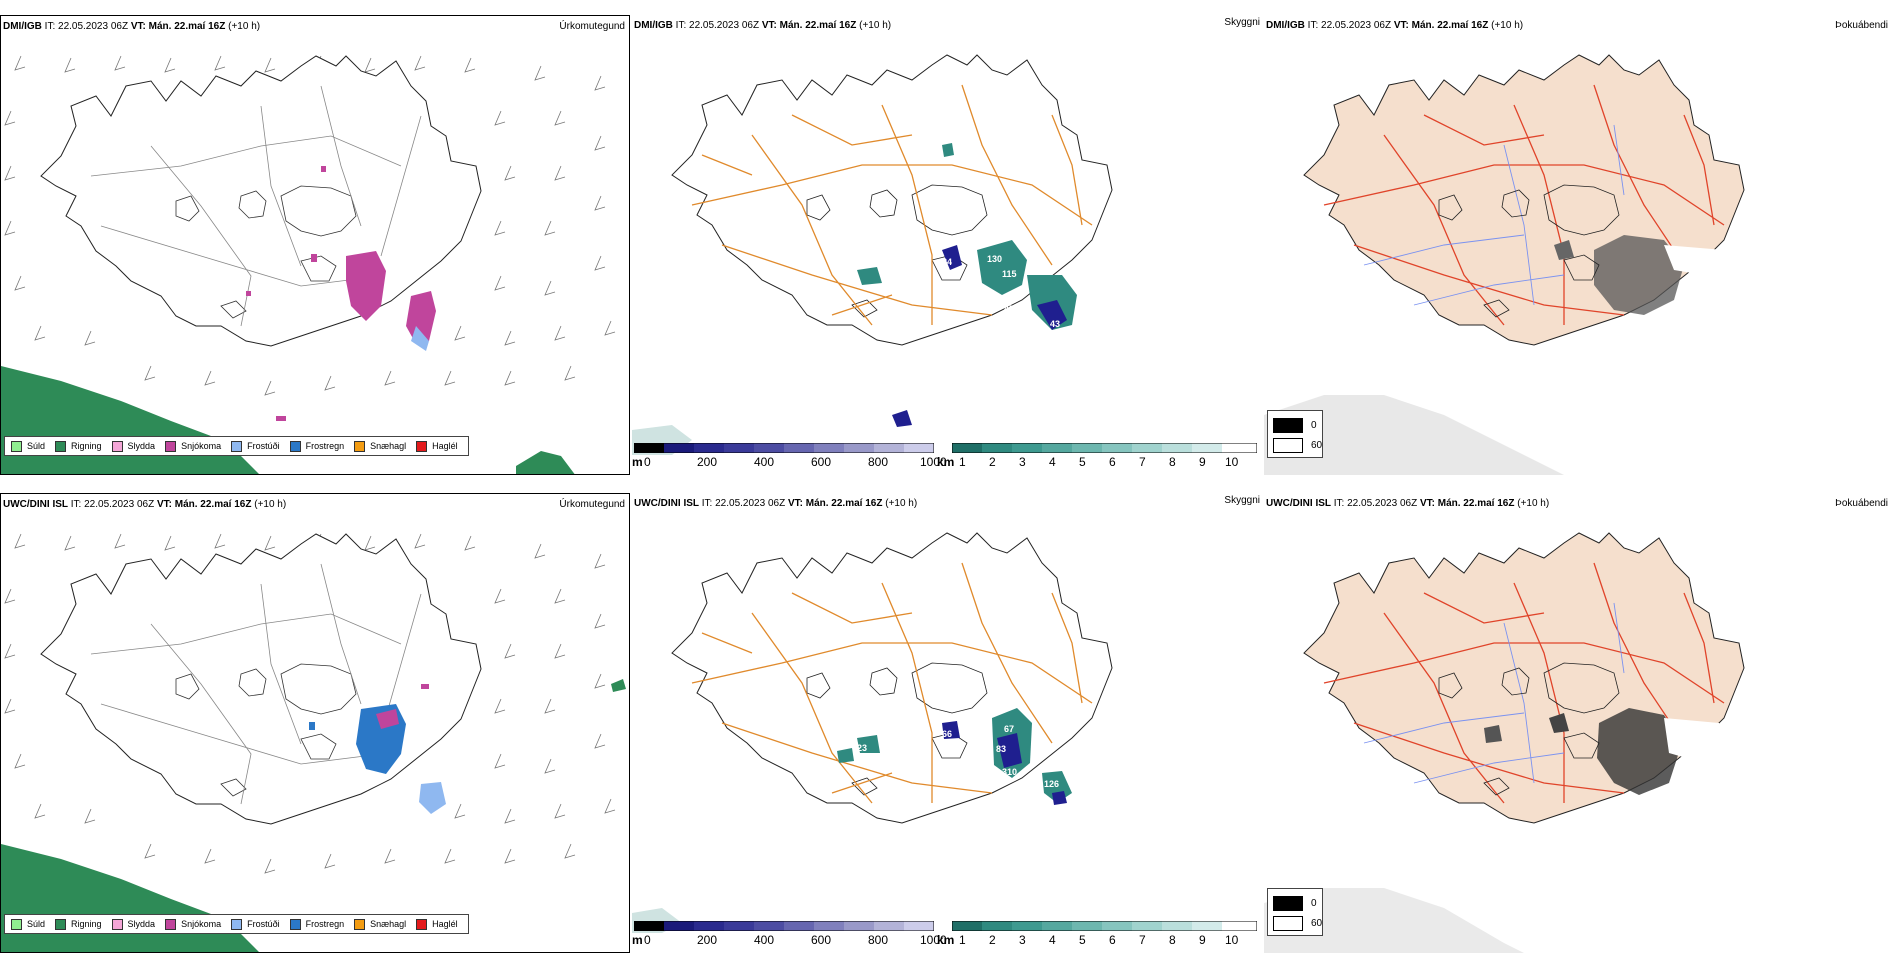 This screenshot has width=1900, height=953. Describe the element at coordinates (432, 798) in the screenshot. I see `frdz-area` at that location.